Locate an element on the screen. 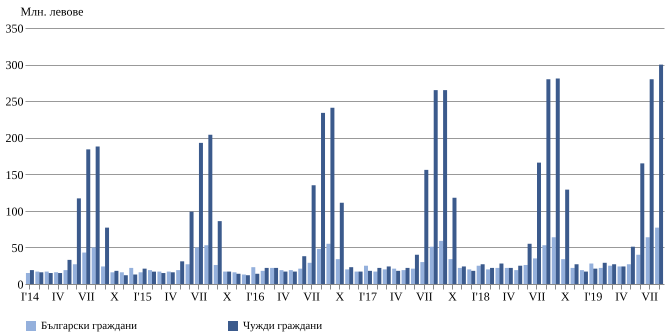 Image resolution: width=669 pixels, height=336 pixels. x-tick-label: I'14 is located at coordinates (30, 297).